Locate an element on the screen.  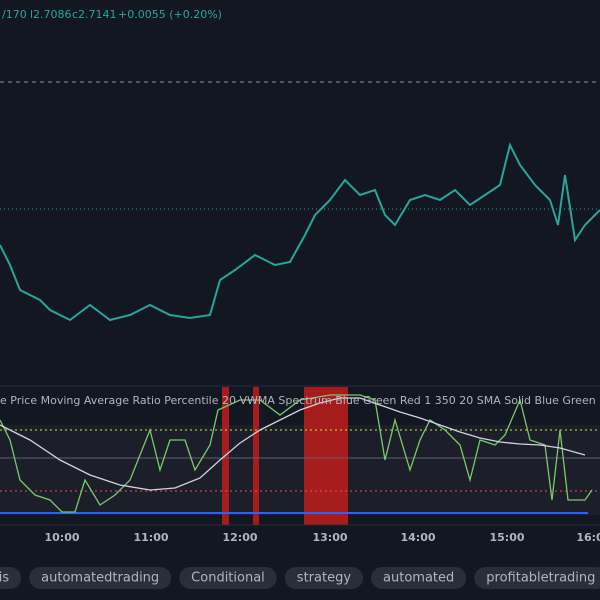
time-label: 13:00 is located at coordinates (329, 537).